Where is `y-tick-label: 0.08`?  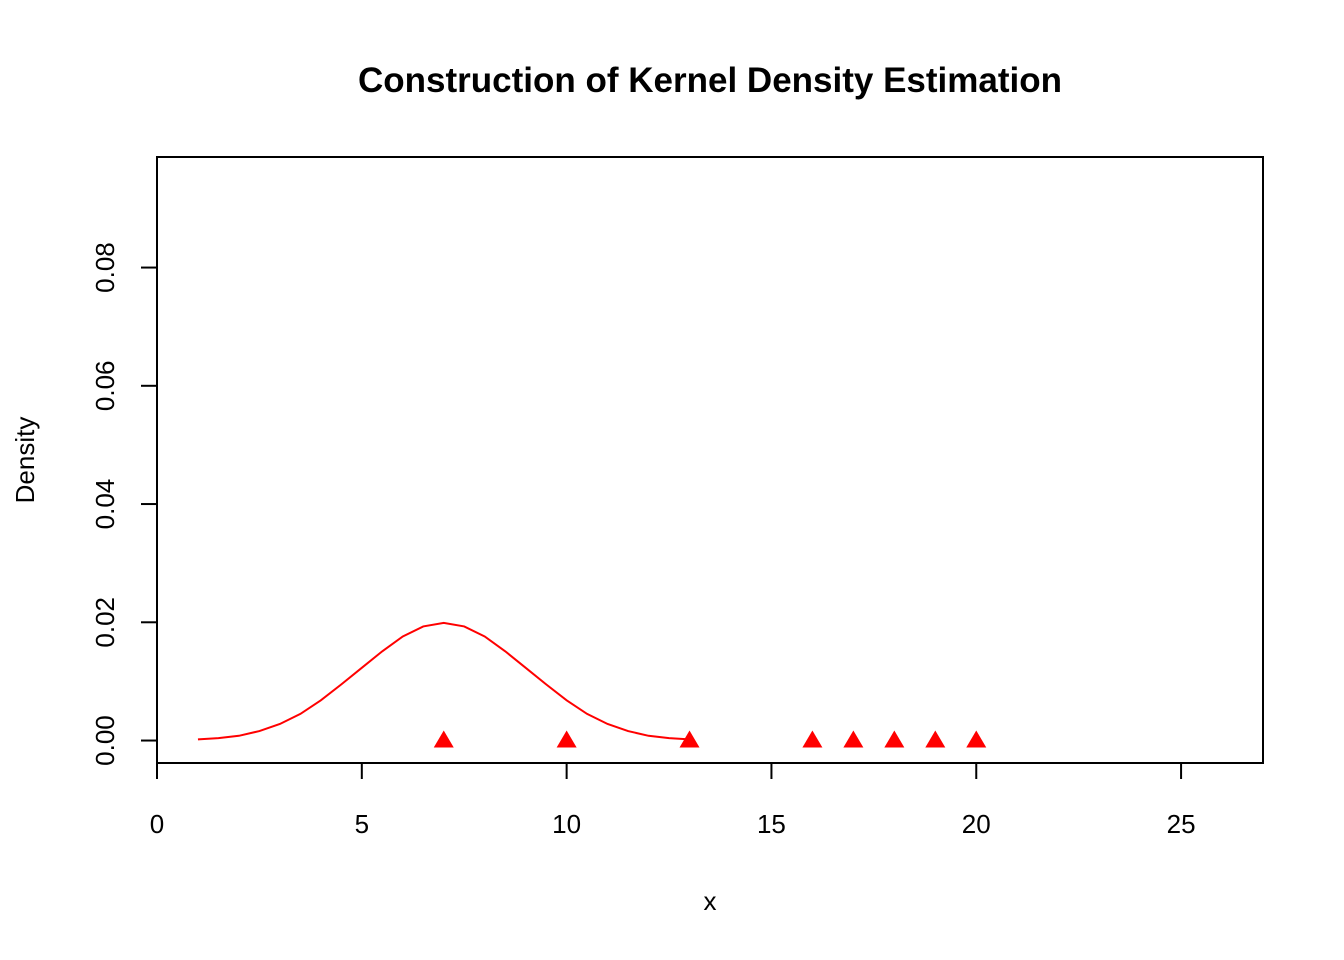
y-tick-label: 0.08 is located at coordinates (105, 267).